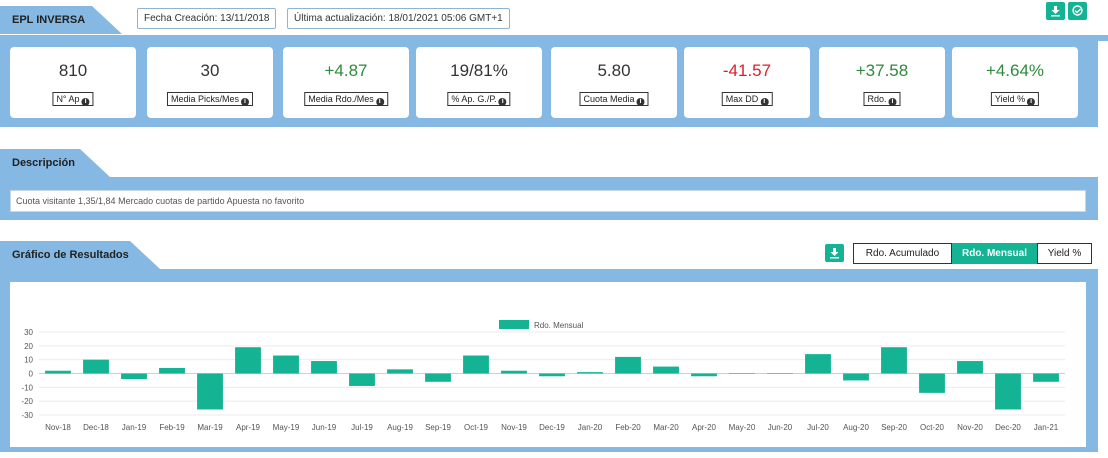  I want to click on x-tick-label: Dec-18, so click(96, 427).